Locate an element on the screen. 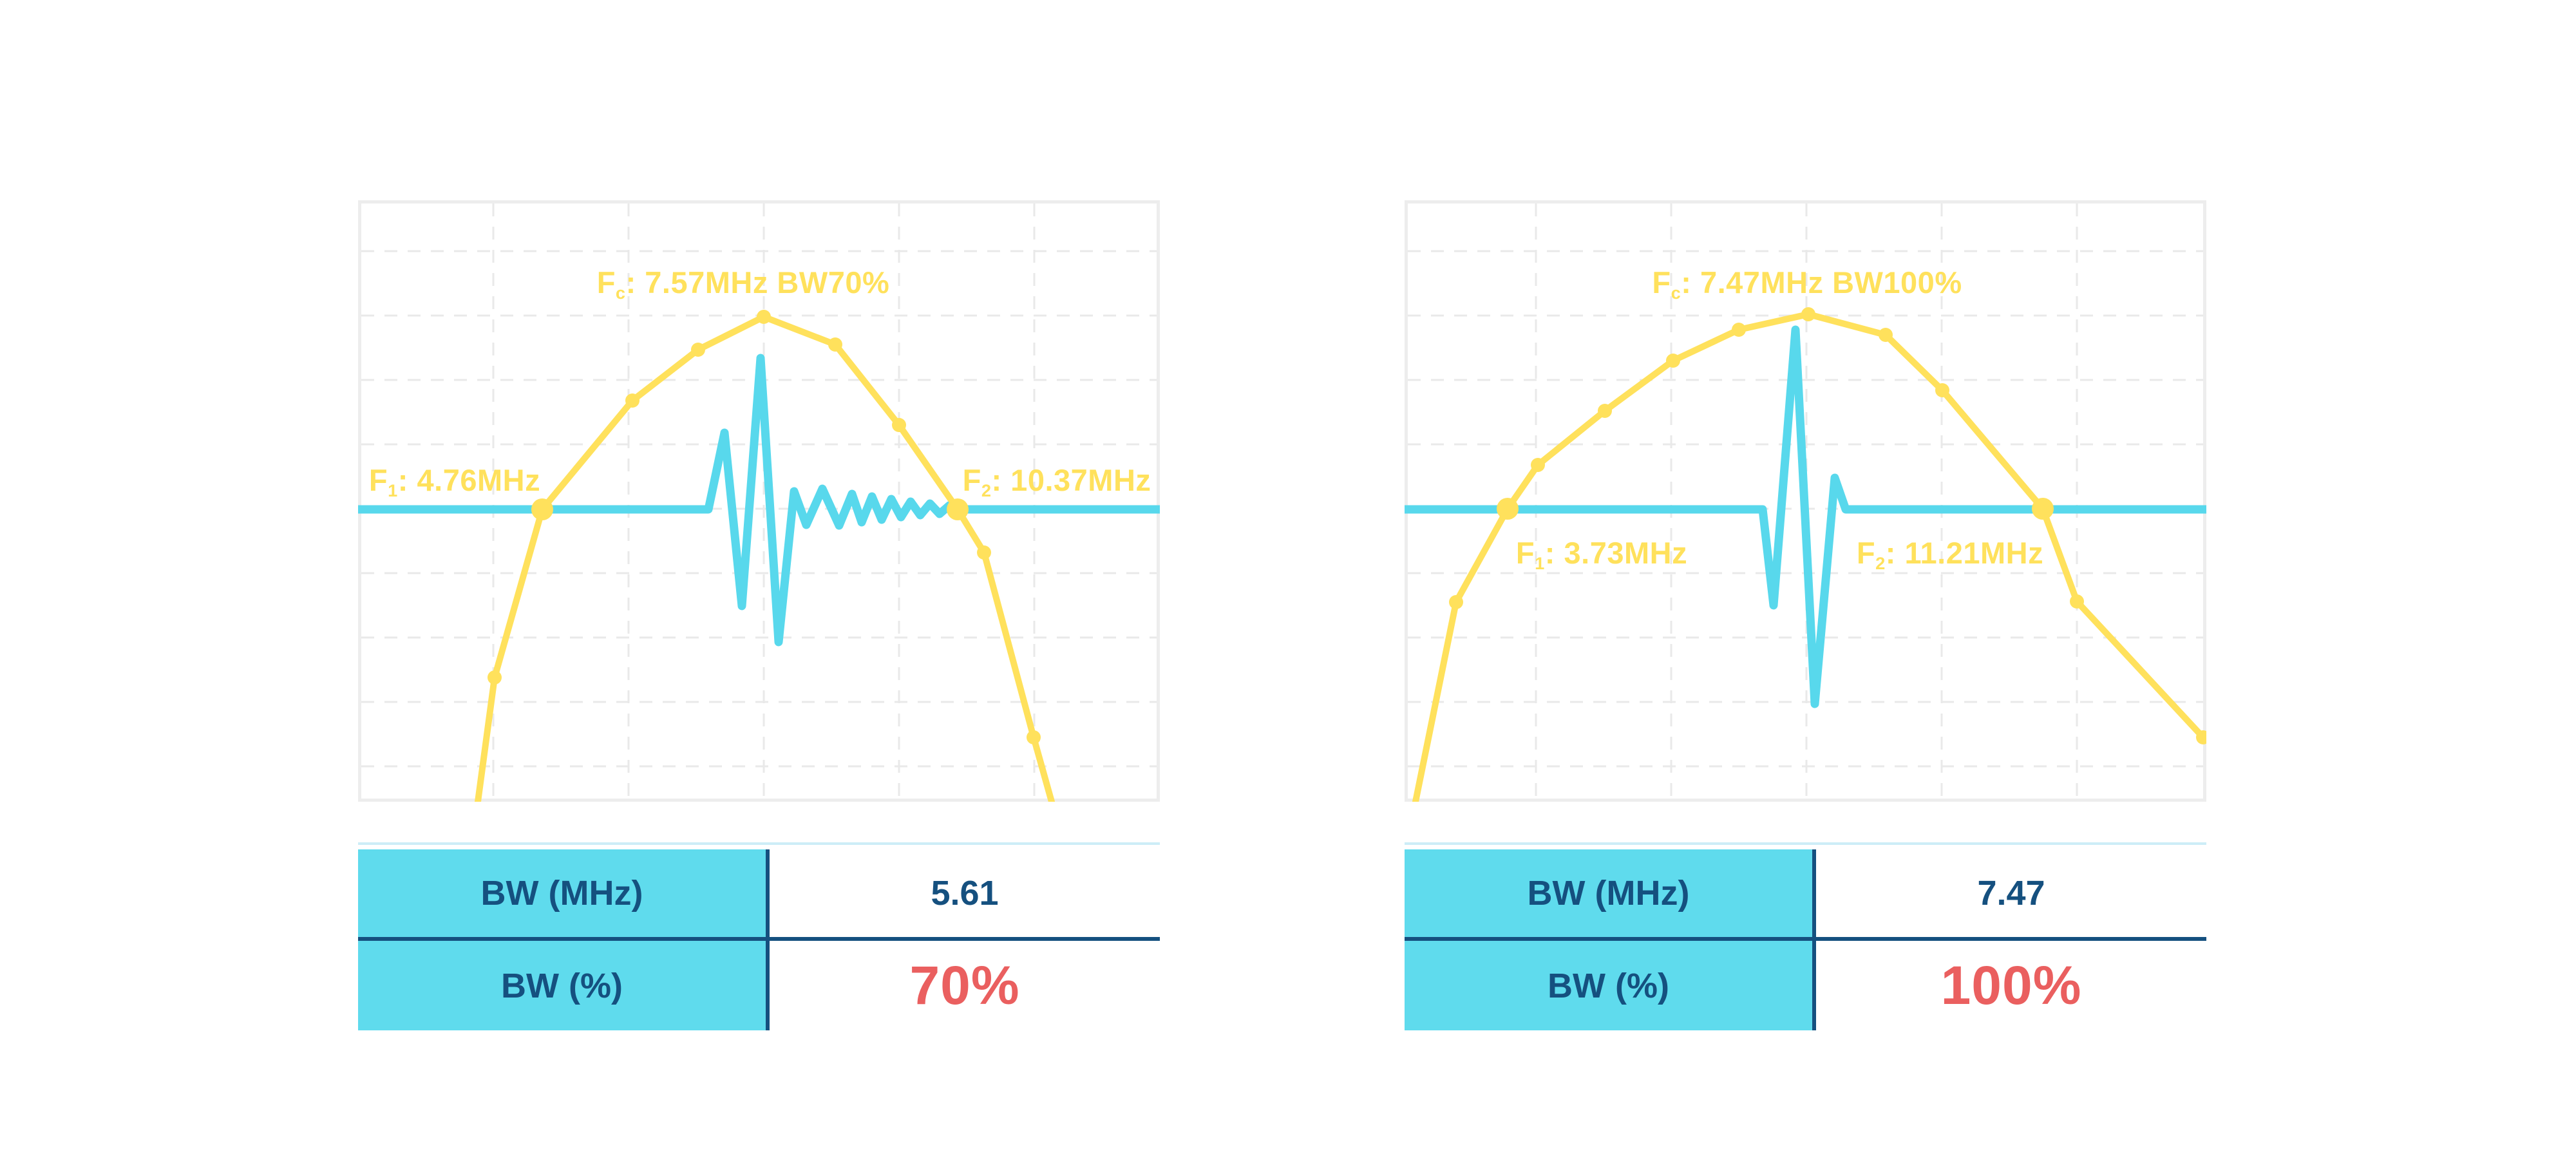 The height and width of the screenshot is (1154, 2576). right-f1-label: F1: 3.73MHz is located at coordinates (1601, 554).